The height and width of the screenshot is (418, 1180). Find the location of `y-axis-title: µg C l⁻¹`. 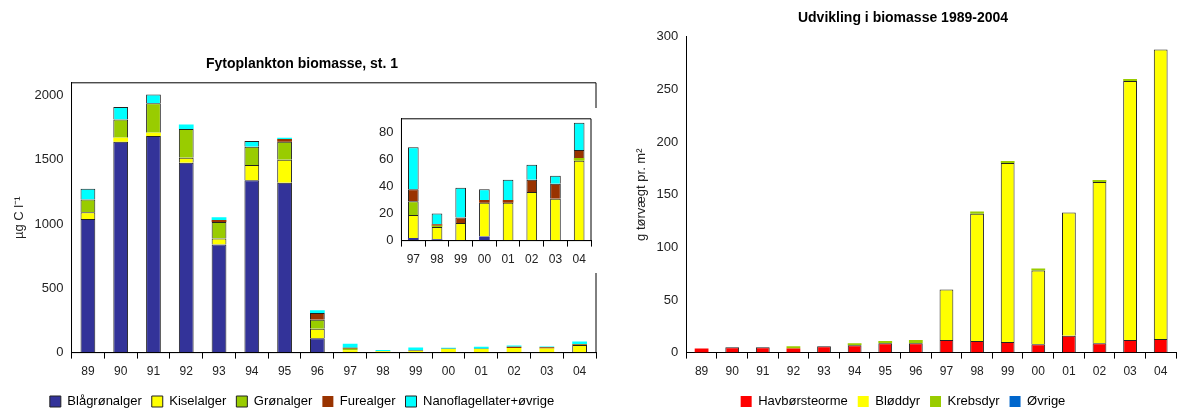

y-axis-title: µg C l⁻¹ is located at coordinates (19, 217).